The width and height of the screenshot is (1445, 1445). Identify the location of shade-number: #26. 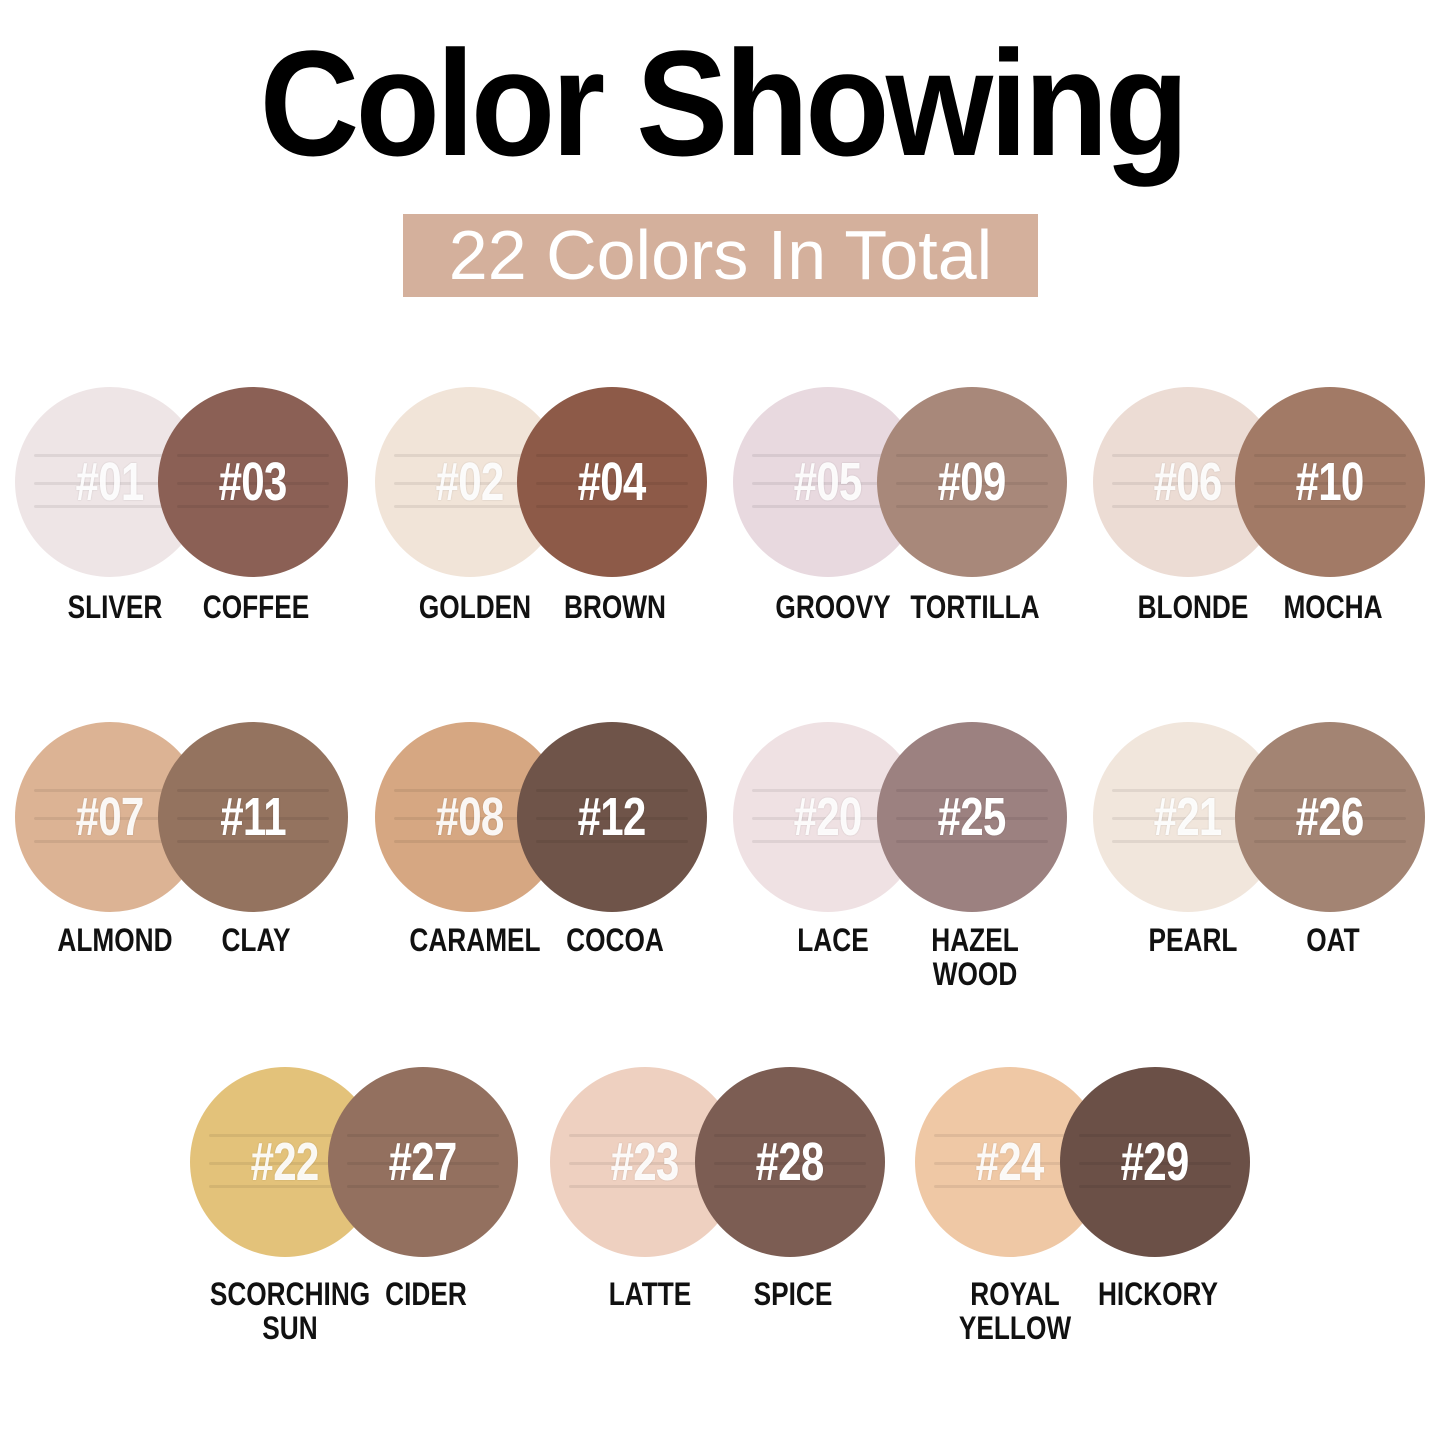
(1330, 817).